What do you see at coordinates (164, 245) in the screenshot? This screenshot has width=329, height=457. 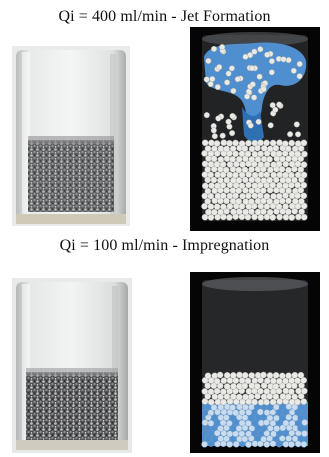 I see `caption-impregnation: Qi = 100 ml/min - Impregnation` at bounding box center [164, 245].